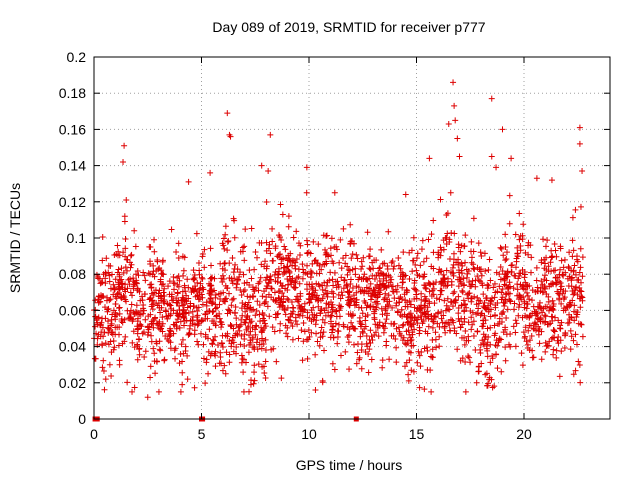  I want to click on y-tick-label: 0.04, so click(72, 347).